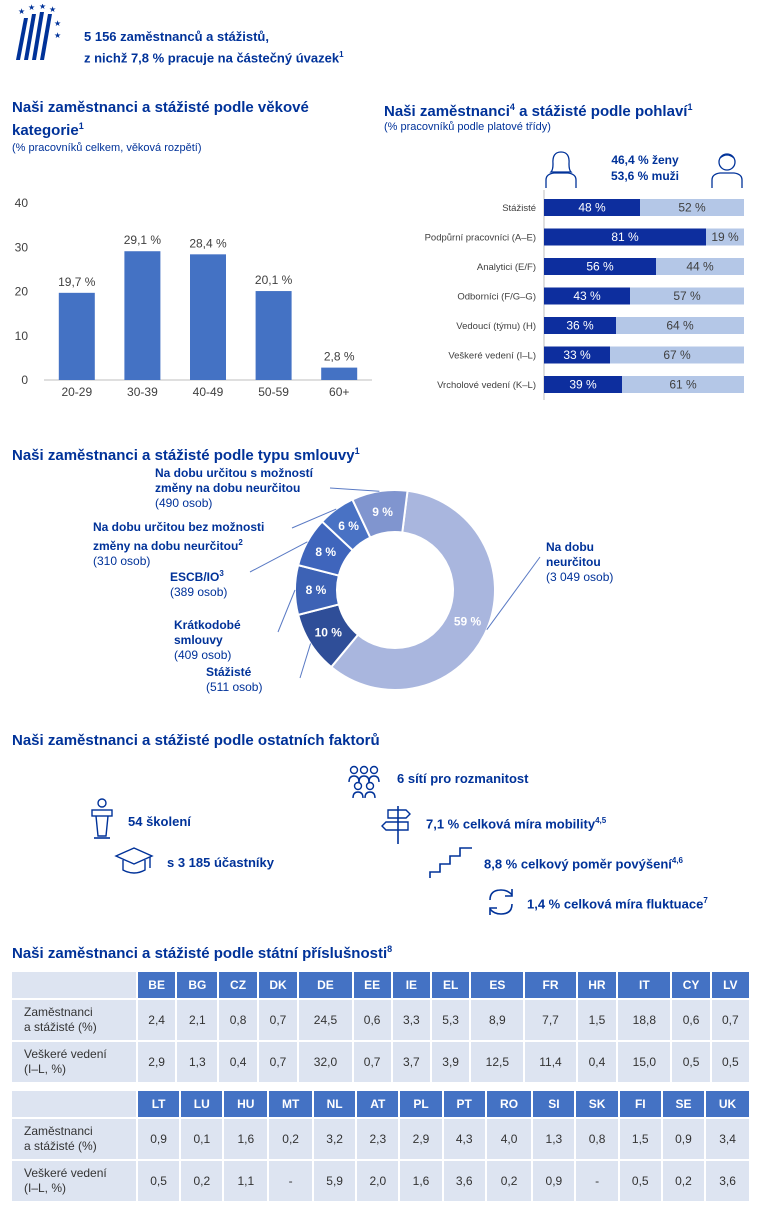  I want to click on gender-category-label: Veškeré vedení (I–L), so click(492, 356).